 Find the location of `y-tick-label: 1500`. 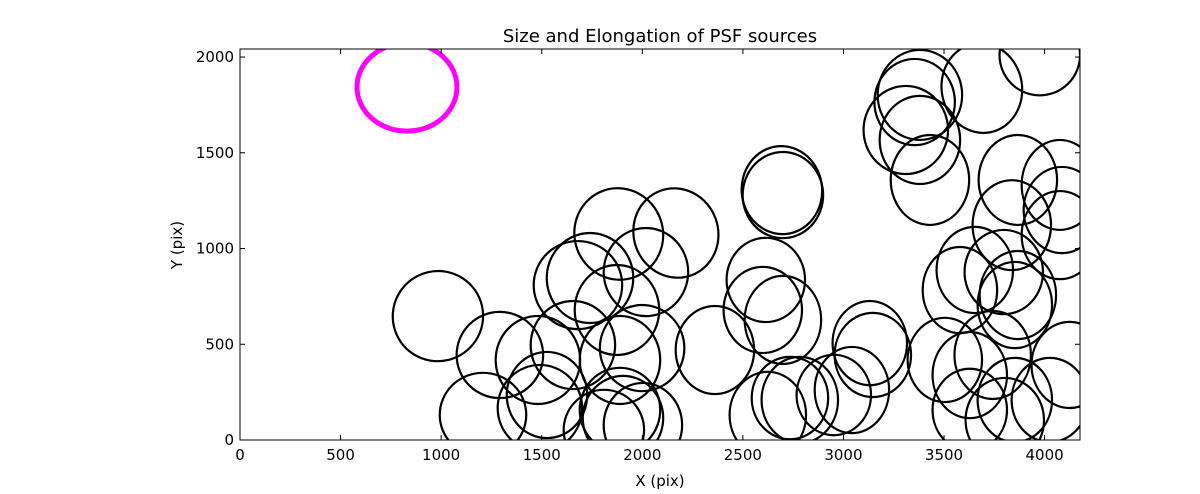

y-tick-label: 1500 is located at coordinates (215, 153).